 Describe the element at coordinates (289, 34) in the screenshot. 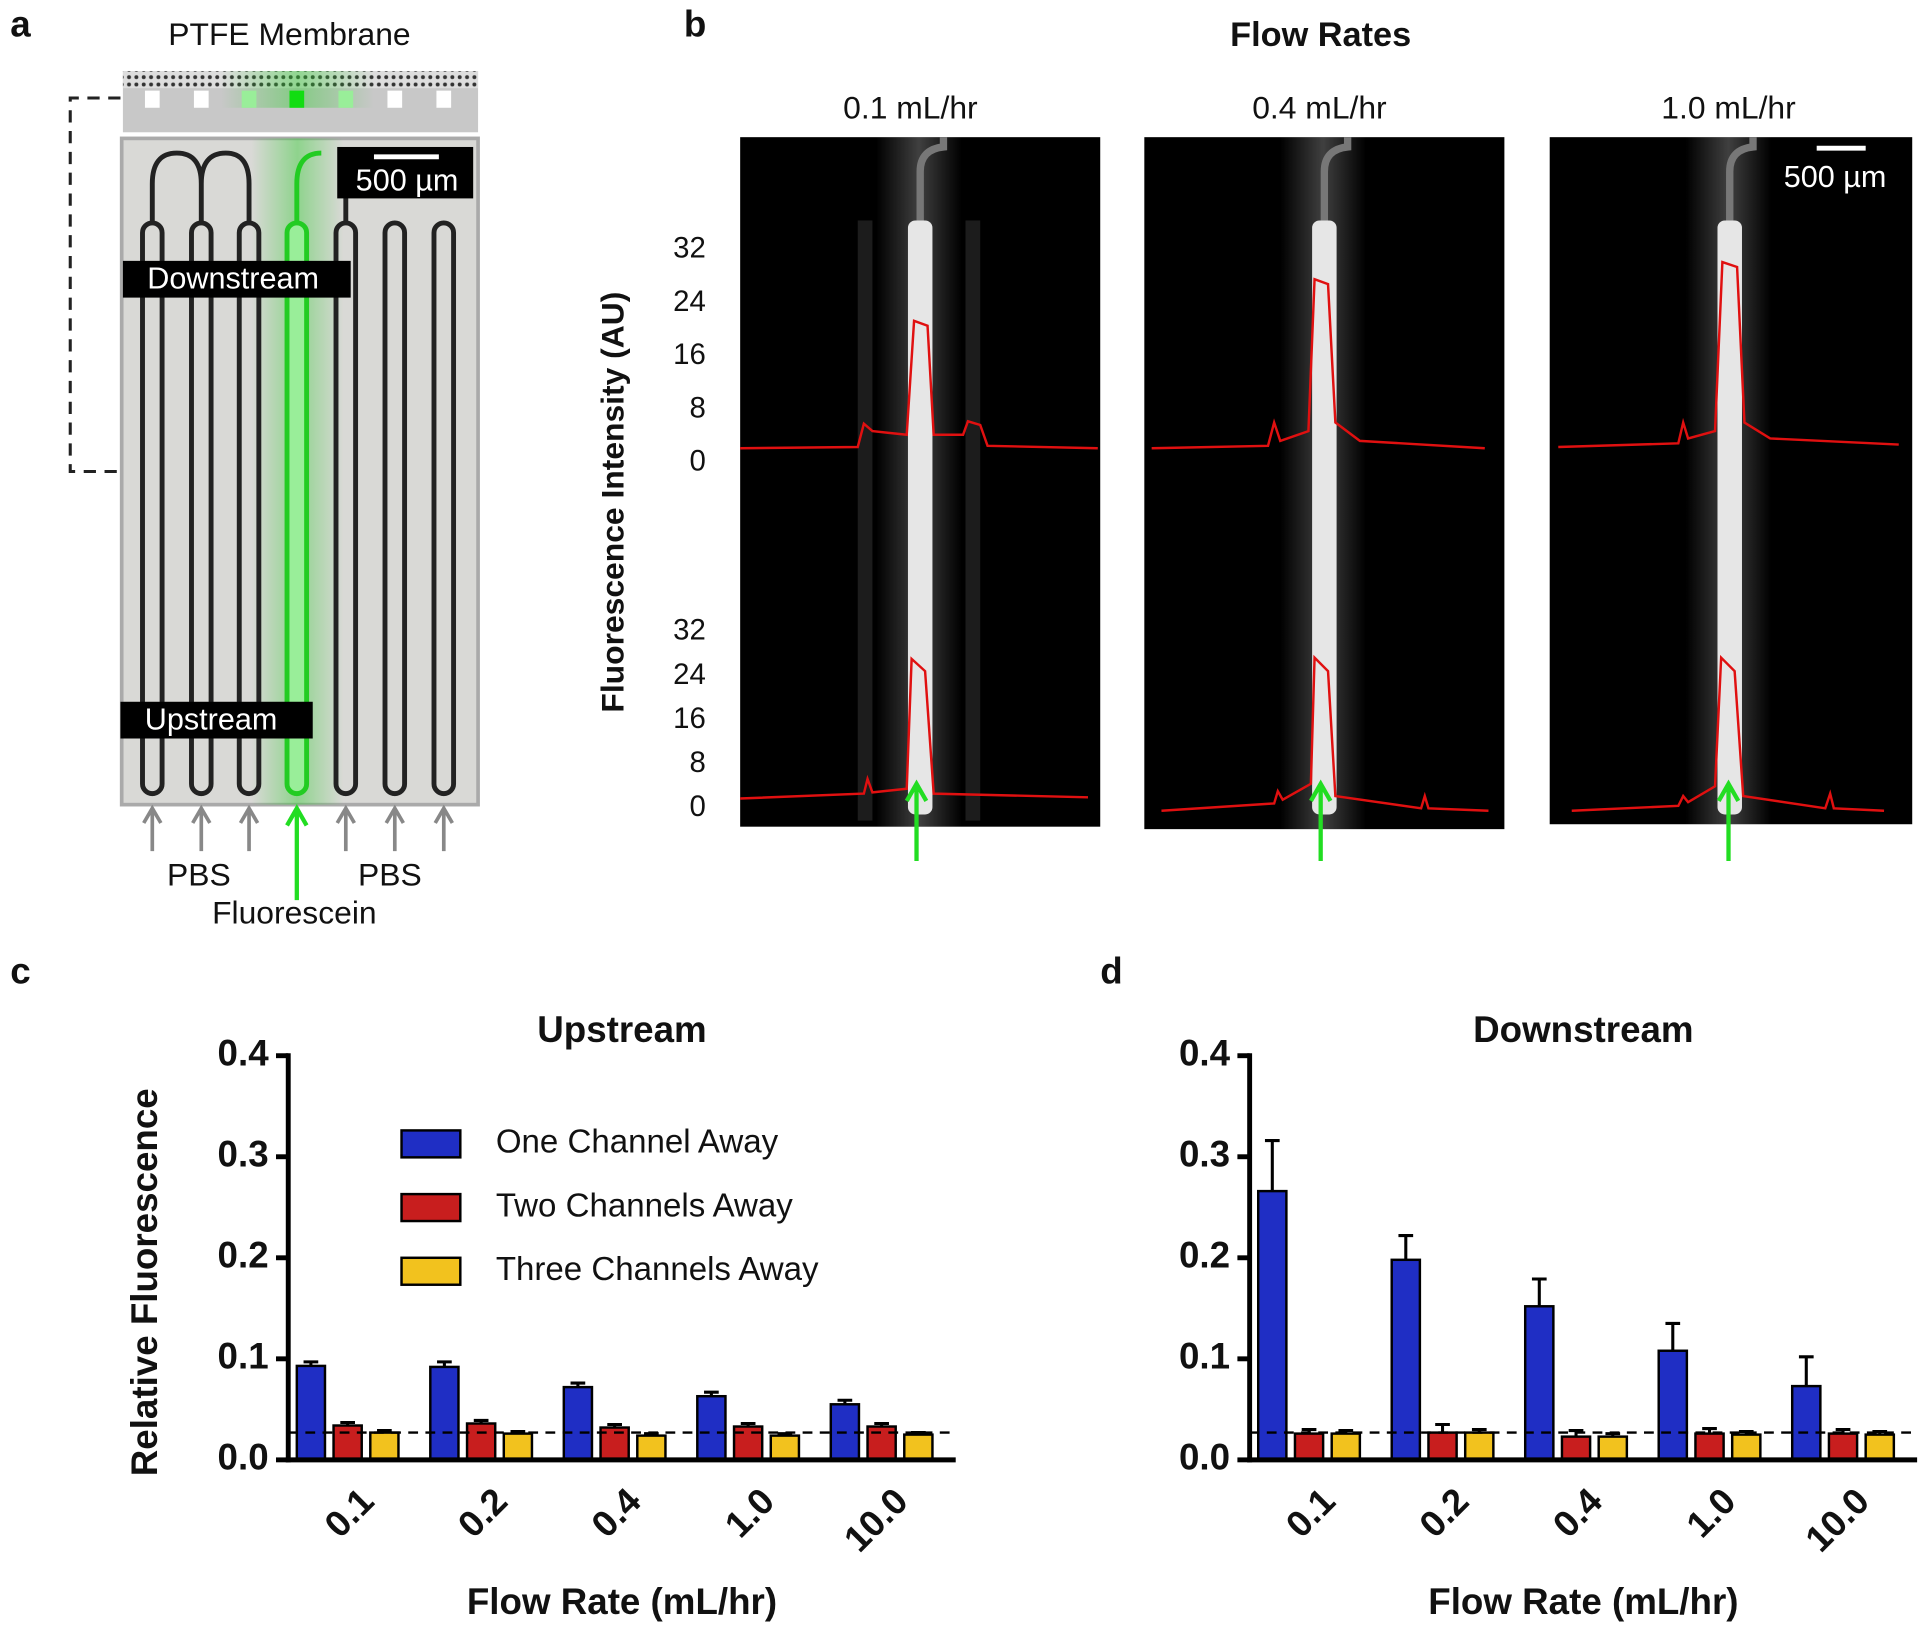

I see `membrane-label: PTFE Membrane` at that location.